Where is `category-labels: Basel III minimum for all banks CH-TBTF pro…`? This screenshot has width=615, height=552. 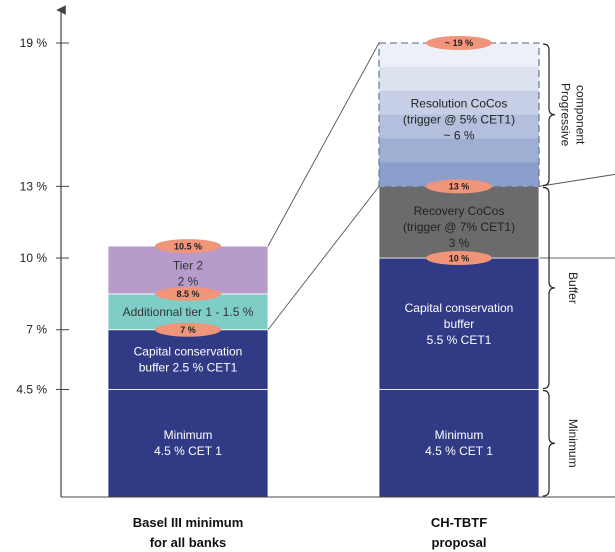
category-labels: Basel III minimum for all banks CH-TBTF pro… is located at coordinates (310, 532).